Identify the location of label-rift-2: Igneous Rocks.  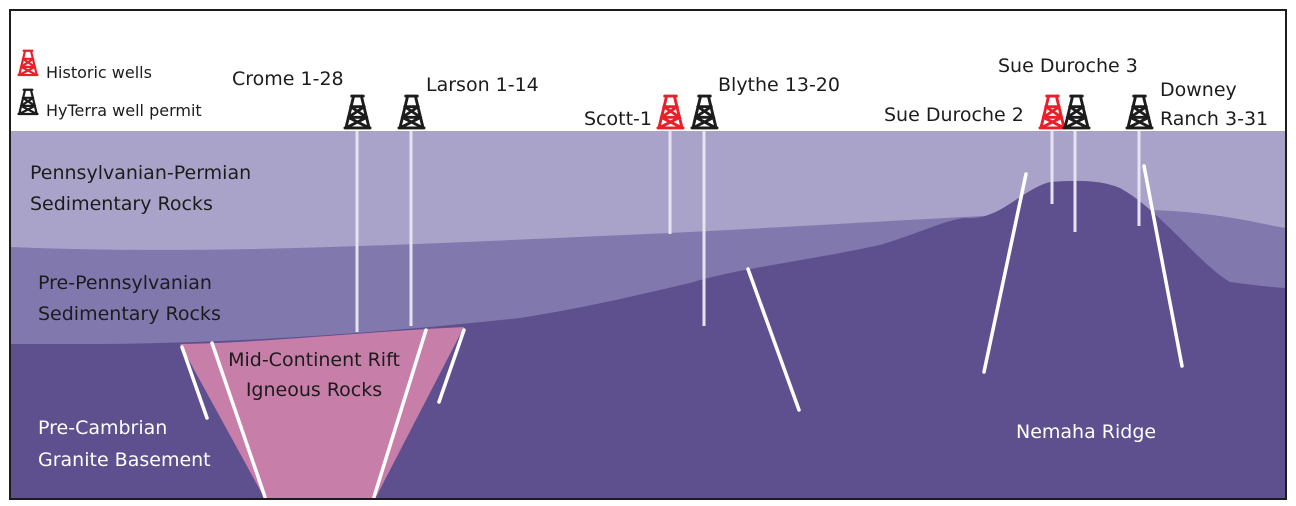
(314, 390).